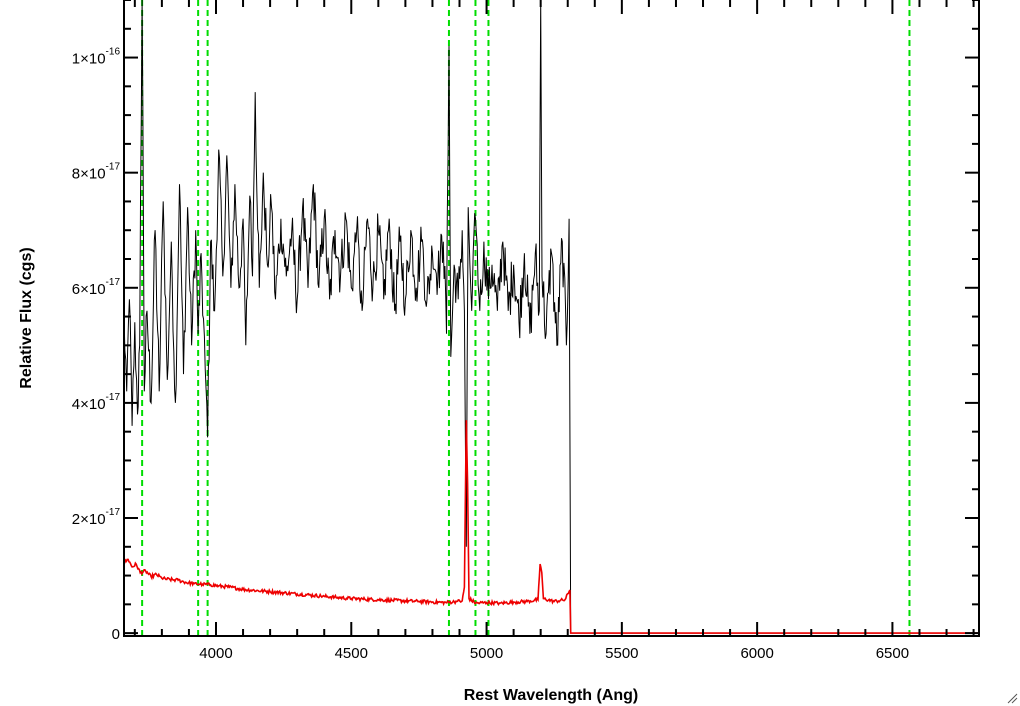 This screenshot has width=1020, height=706. I want to click on x-tick-label: 6500, so click(892, 653).